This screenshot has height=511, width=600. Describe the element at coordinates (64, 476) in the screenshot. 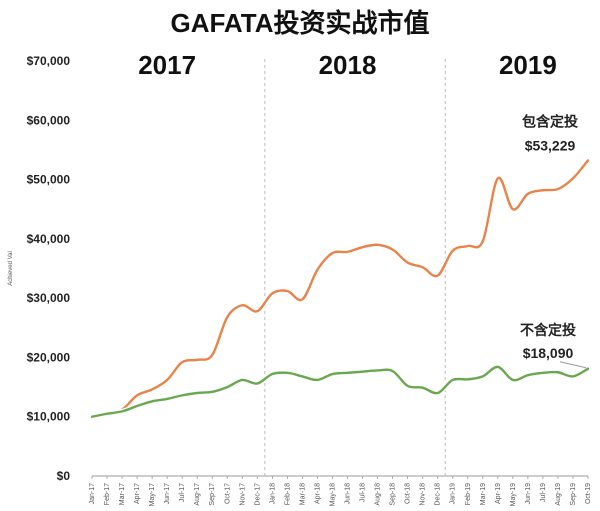

I see `y-tick-label: $0` at that location.